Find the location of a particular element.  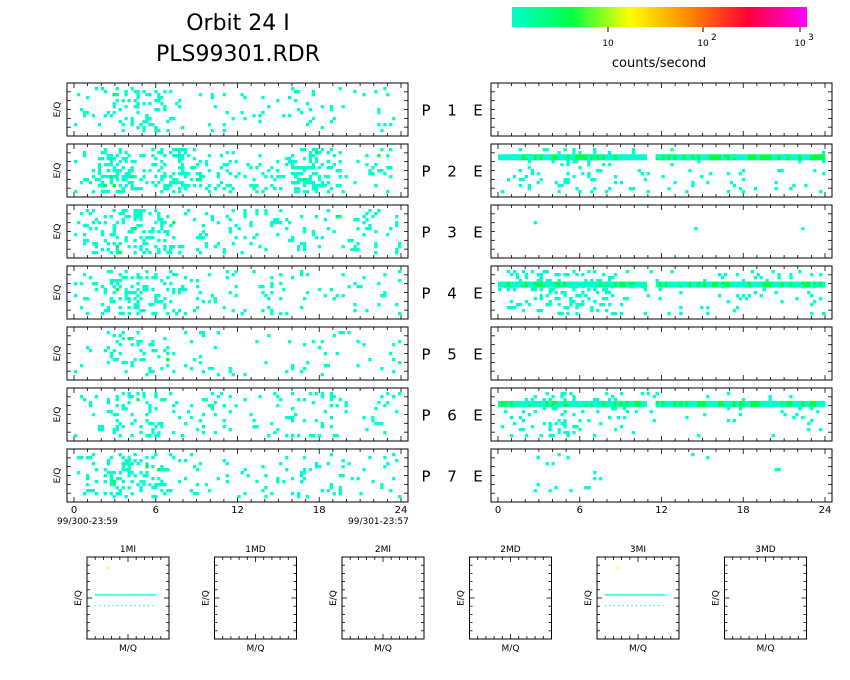

row-electron-label: E is located at coordinates (477, 233).